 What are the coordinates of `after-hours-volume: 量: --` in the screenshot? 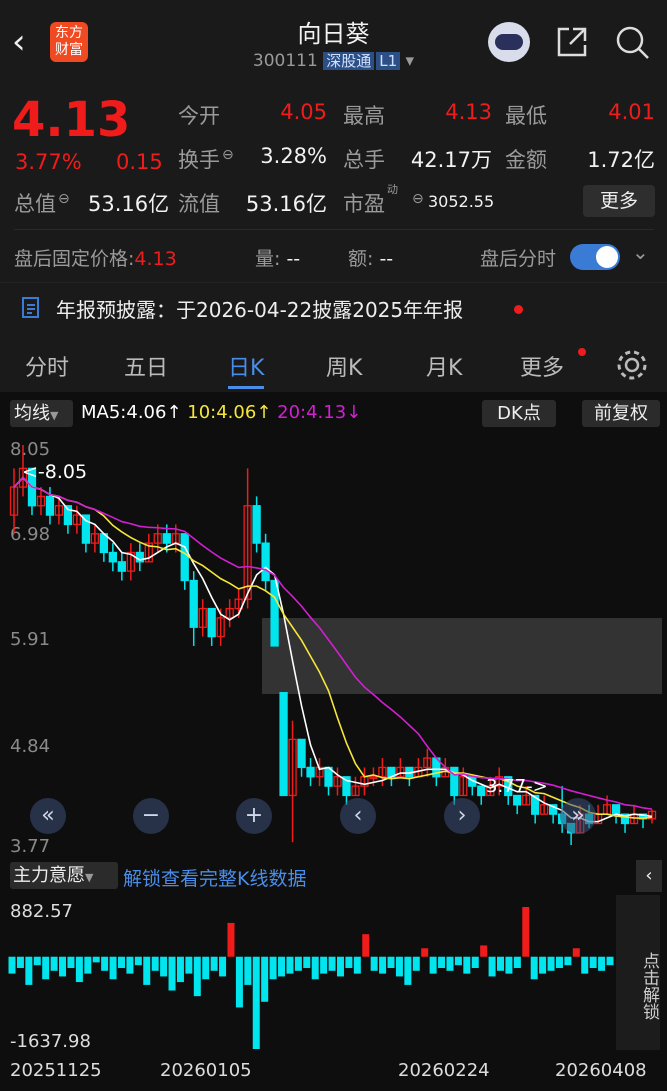 It's located at (277, 257).